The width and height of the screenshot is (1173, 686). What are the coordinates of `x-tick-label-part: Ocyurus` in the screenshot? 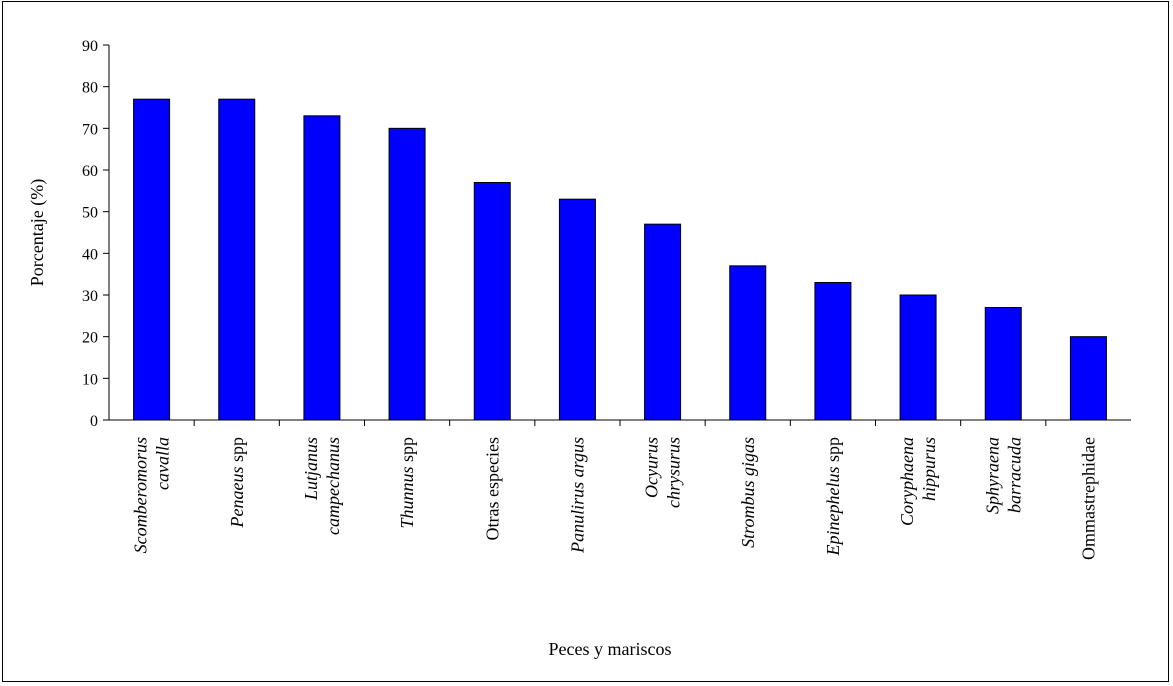 It's located at (652, 467).